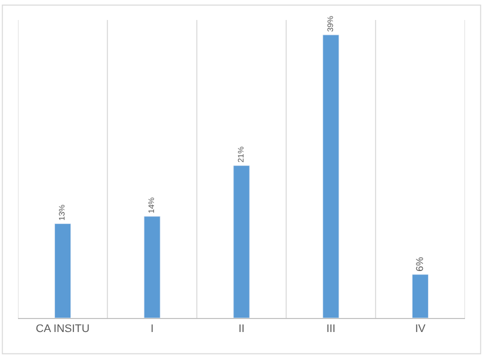  What do you see at coordinates (420, 264) in the screenshot?
I see `data-label: 6%` at bounding box center [420, 264].